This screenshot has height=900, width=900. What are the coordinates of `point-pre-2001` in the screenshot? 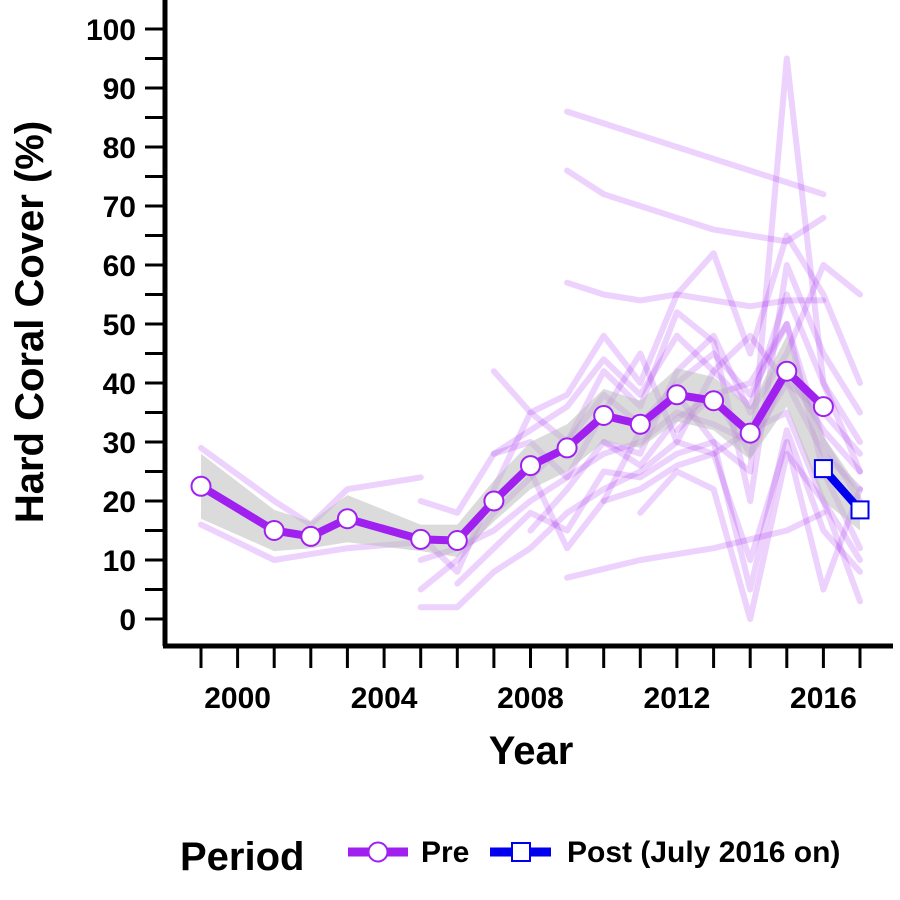 It's located at (274, 530).